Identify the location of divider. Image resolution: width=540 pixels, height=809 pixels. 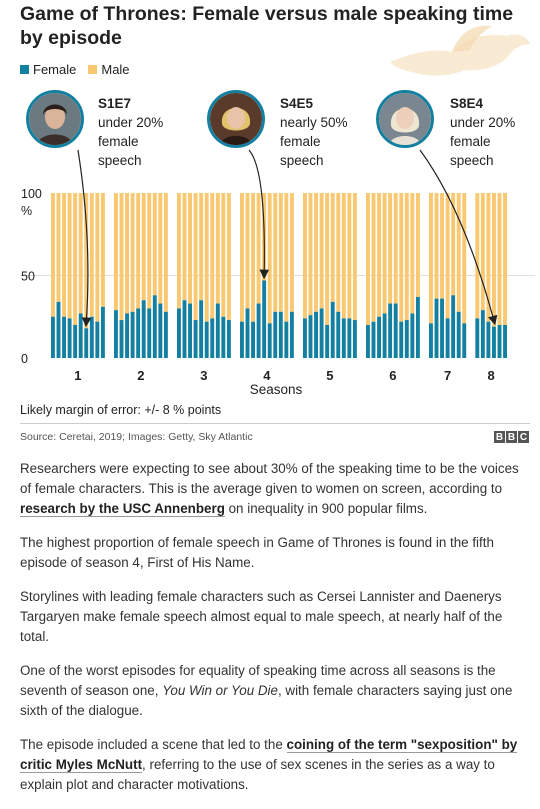
(275, 423).